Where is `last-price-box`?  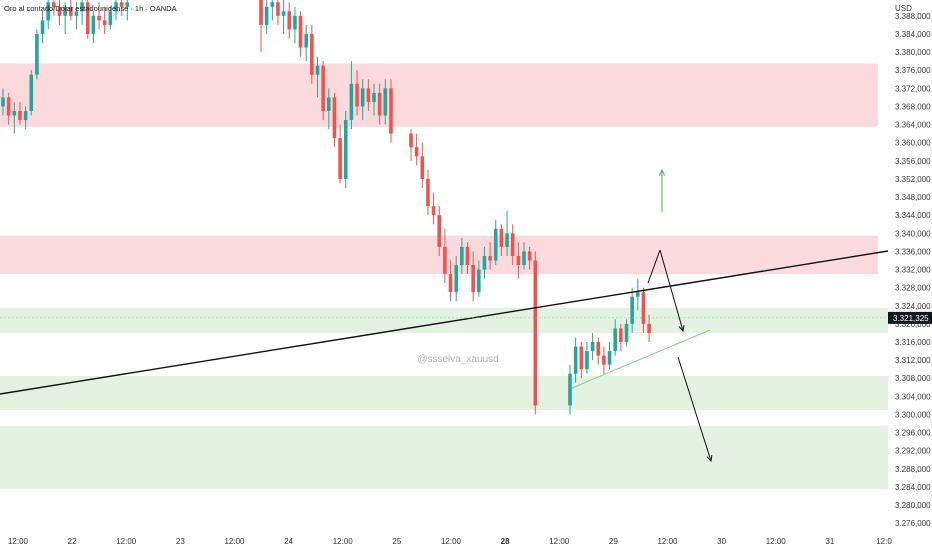
last-price-box is located at coordinates (910, 317).